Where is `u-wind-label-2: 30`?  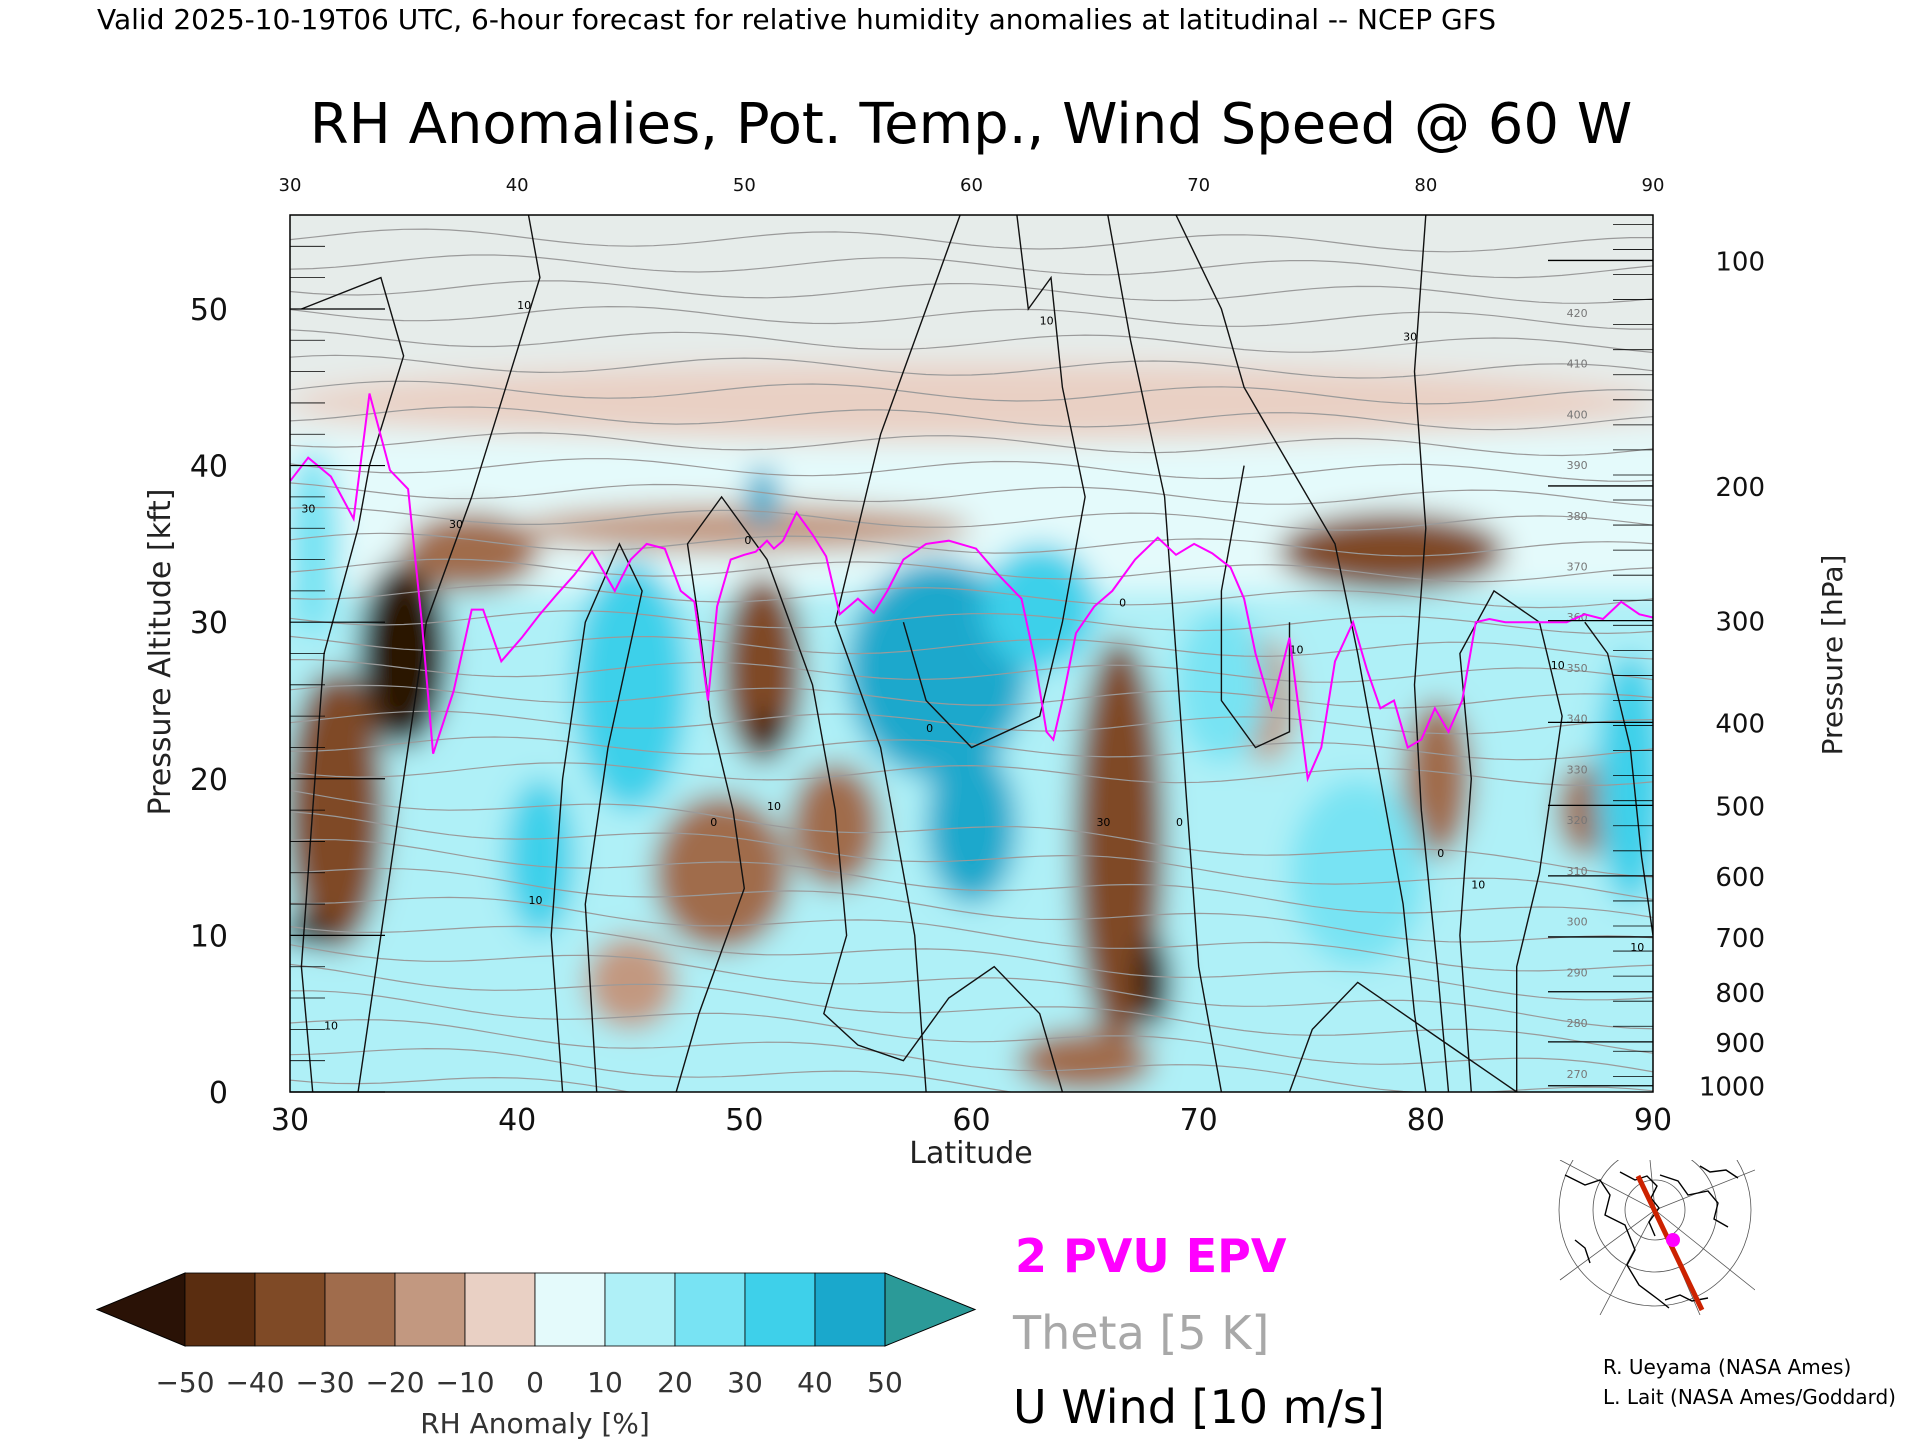 u-wind-label-2: 30 is located at coordinates (456, 524).